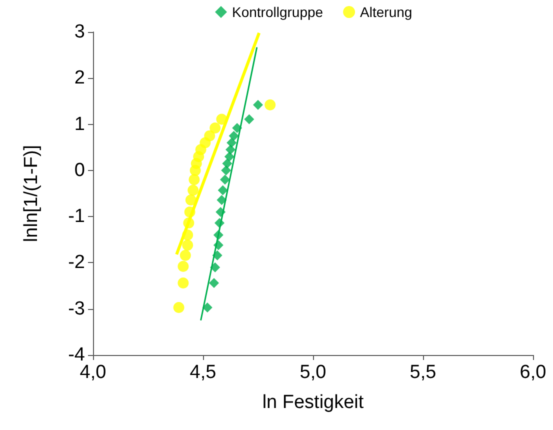 This screenshot has width=553, height=430. What do you see at coordinates (278, 12) in the screenshot?
I see `legend-label: Kontrollgruppe` at bounding box center [278, 12].